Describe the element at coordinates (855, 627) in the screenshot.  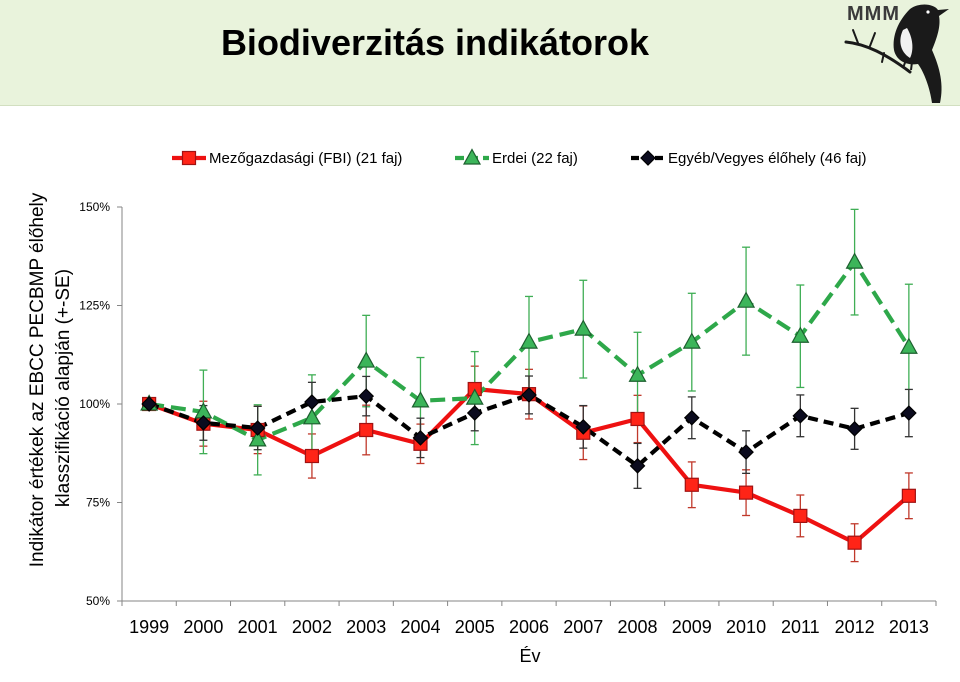
I see `x-tick-label: 2012` at that location.